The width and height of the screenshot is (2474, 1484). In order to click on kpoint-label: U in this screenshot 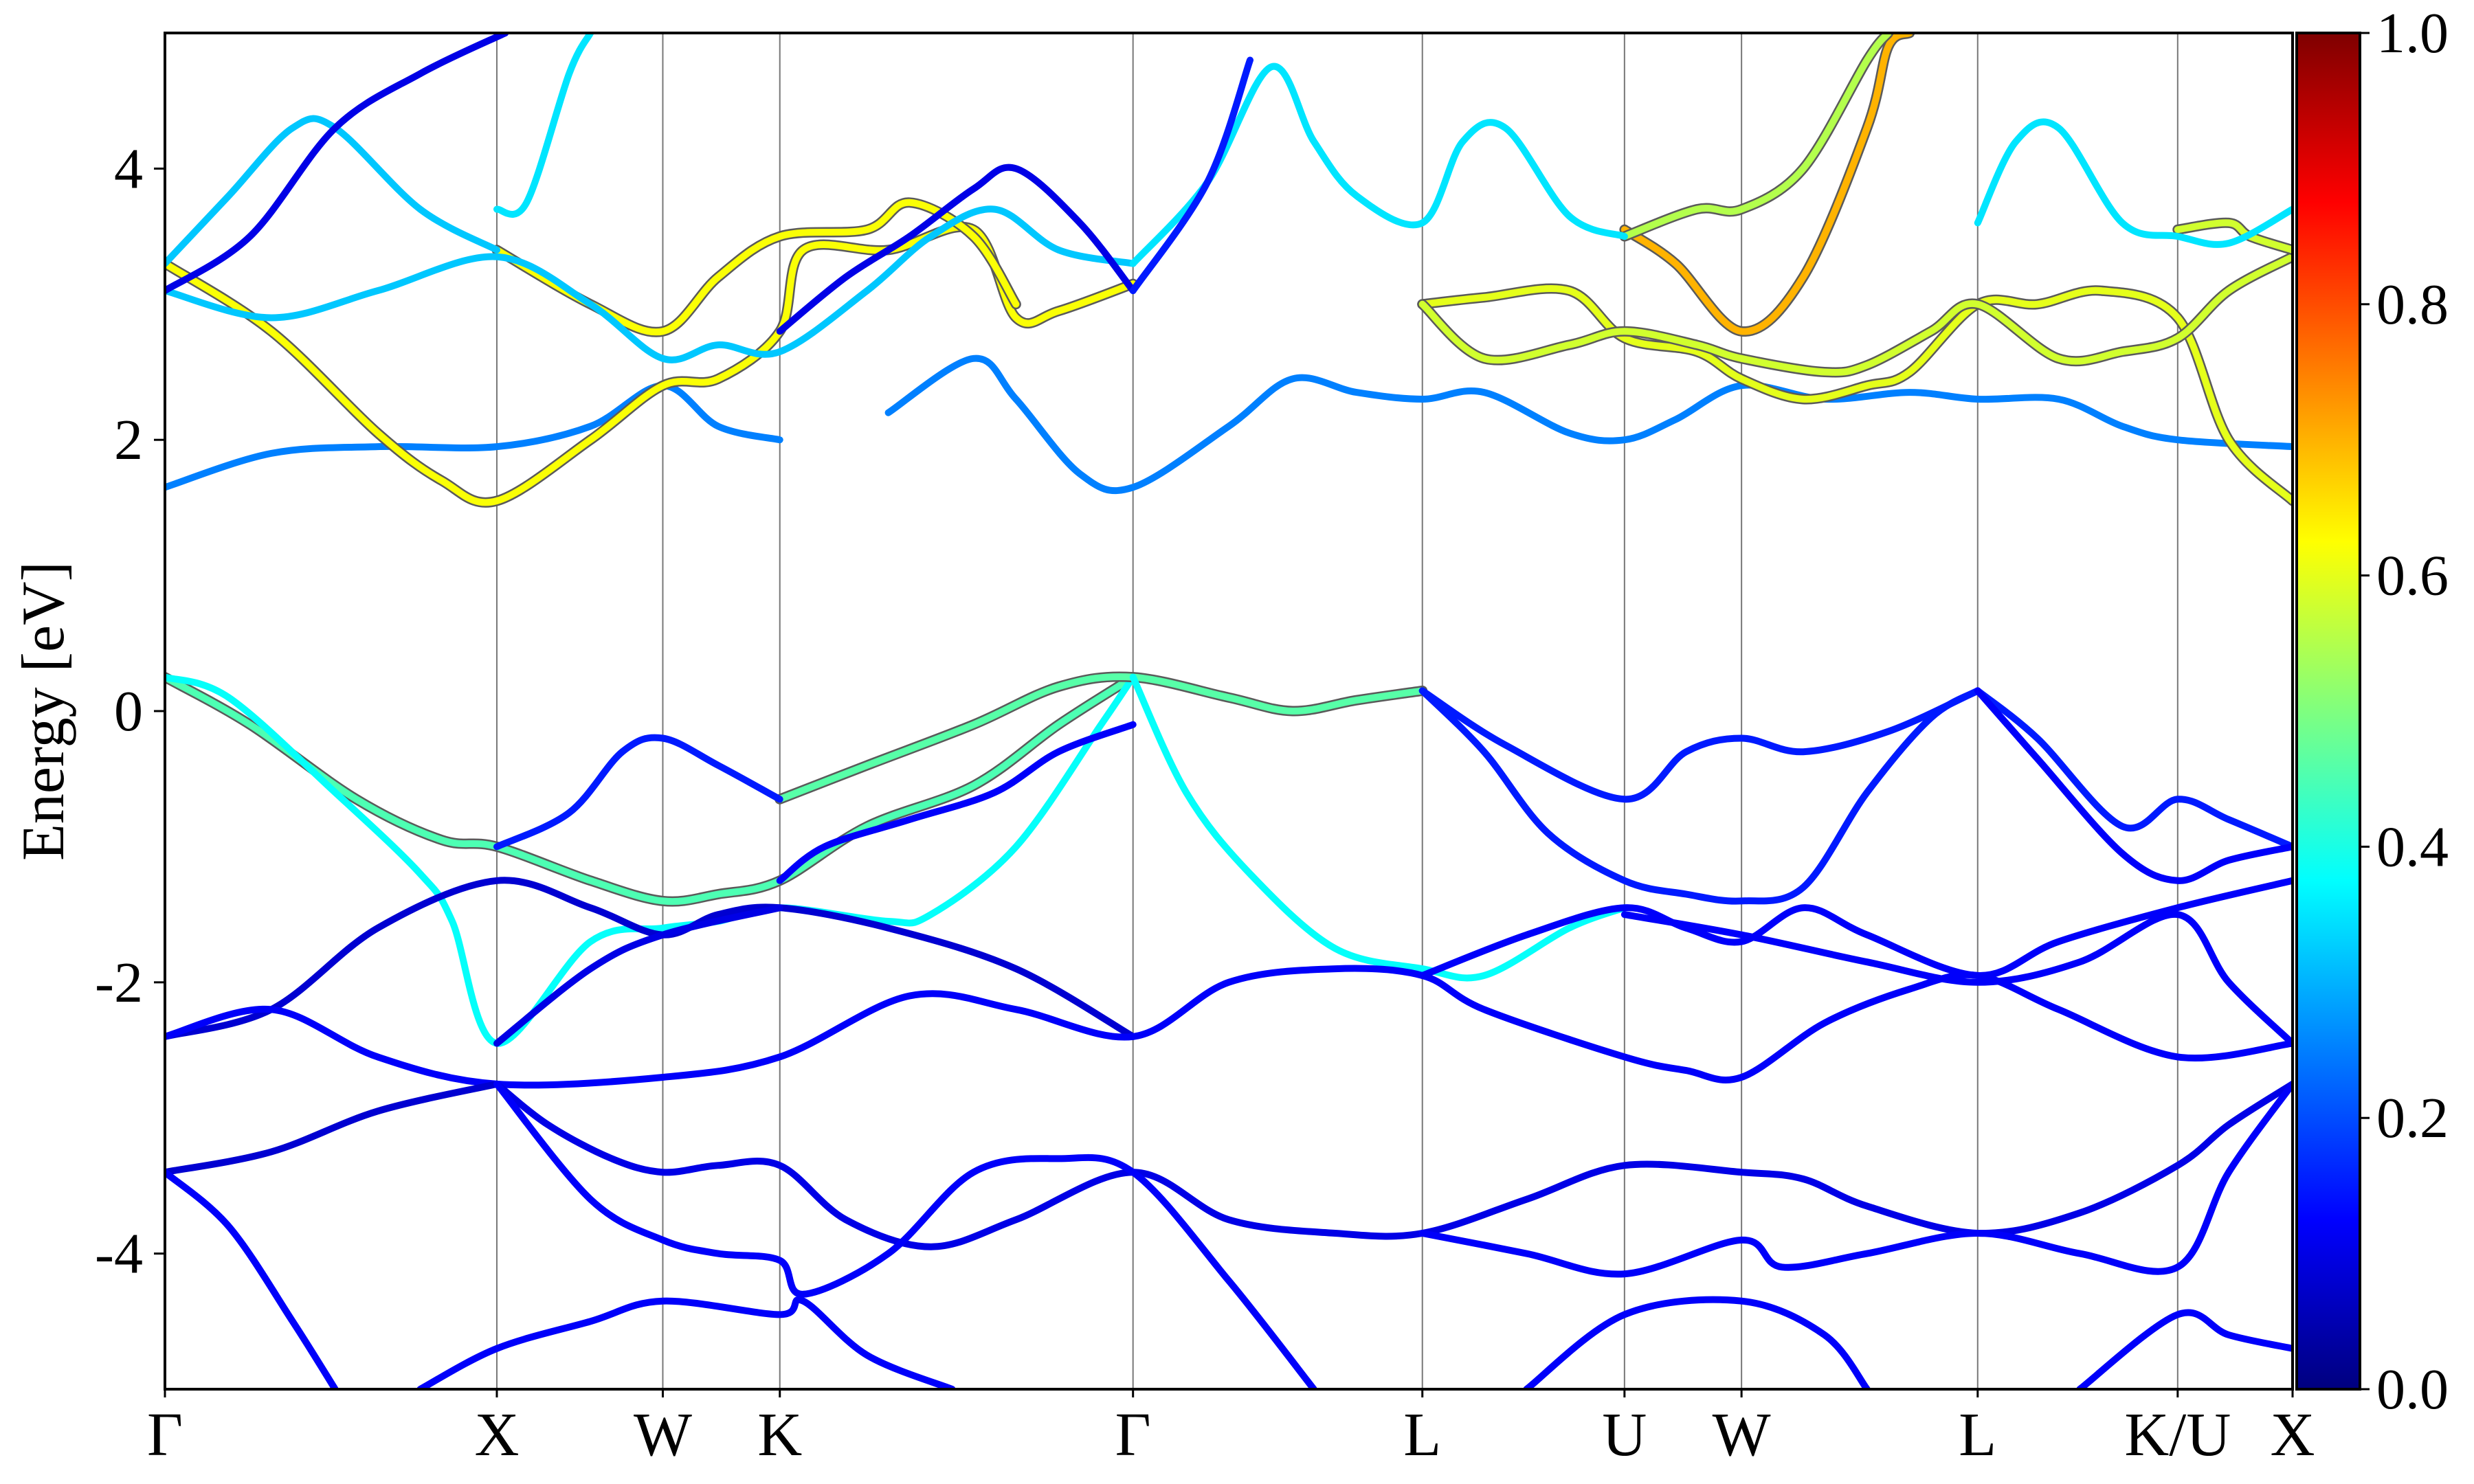, I will do `click(1624, 1435)`.